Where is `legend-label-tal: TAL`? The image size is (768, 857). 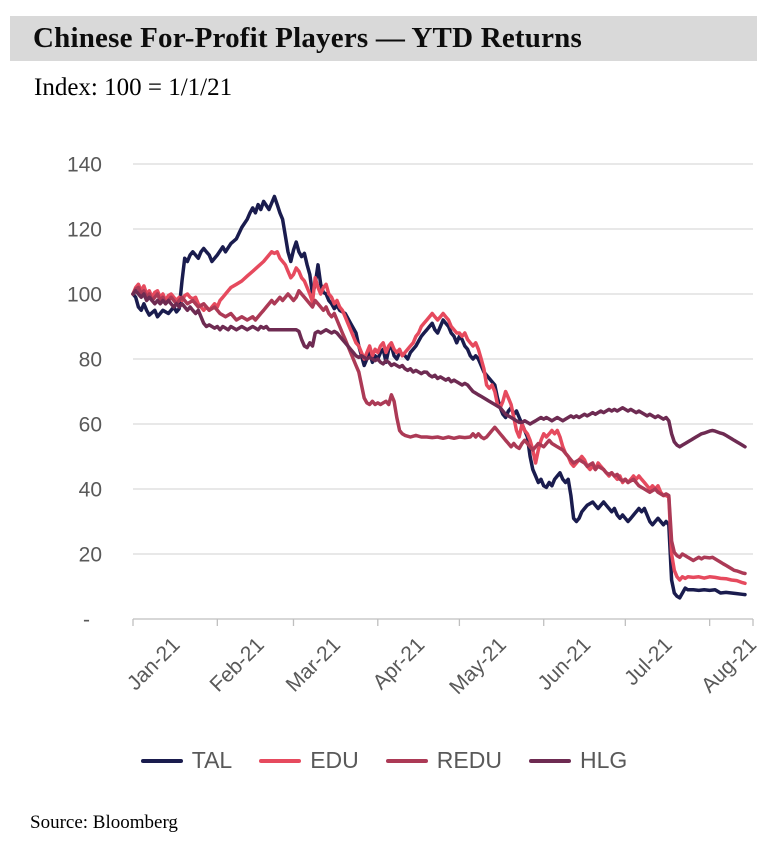 legend-label-tal: TAL is located at coordinates (212, 760).